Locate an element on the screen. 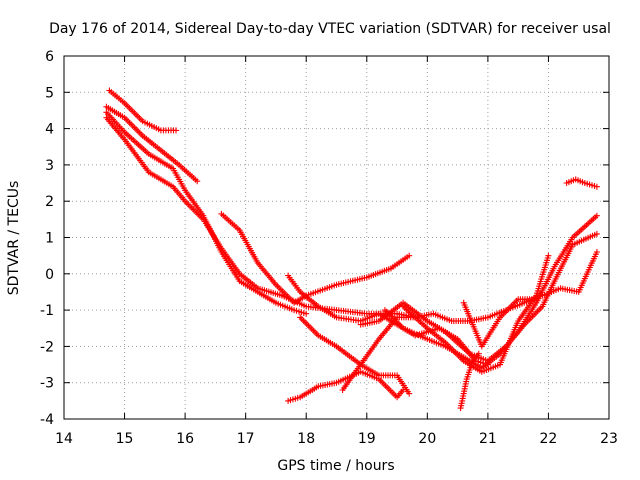  x-tick-label: 21 is located at coordinates (488, 439).